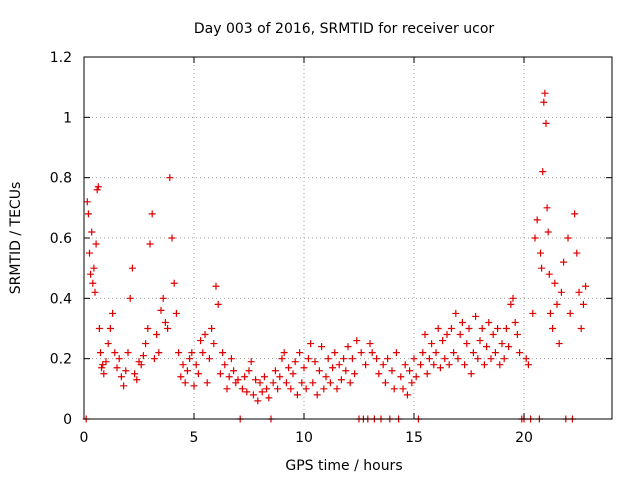  Describe the element at coordinates (67, 420) in the screenshot. I see `y-tick-label: 0` at that location.